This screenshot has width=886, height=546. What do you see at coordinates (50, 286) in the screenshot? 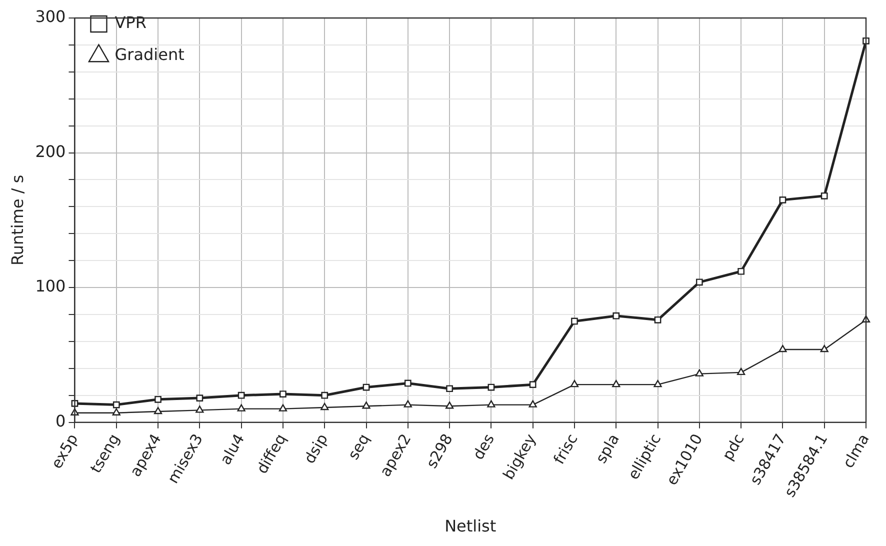
I see `y-tick-label: 100` at bounding box center [50, 286].